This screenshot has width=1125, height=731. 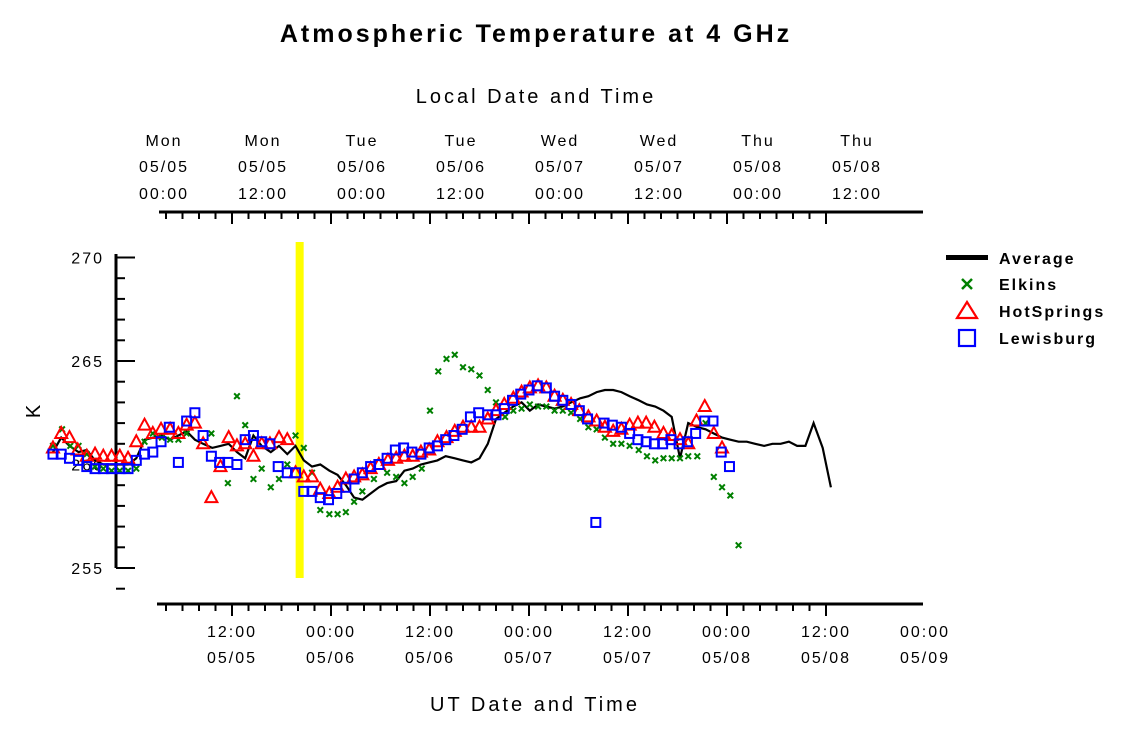 I want to click on legend-label: Average, so click(x=1037, y=259).